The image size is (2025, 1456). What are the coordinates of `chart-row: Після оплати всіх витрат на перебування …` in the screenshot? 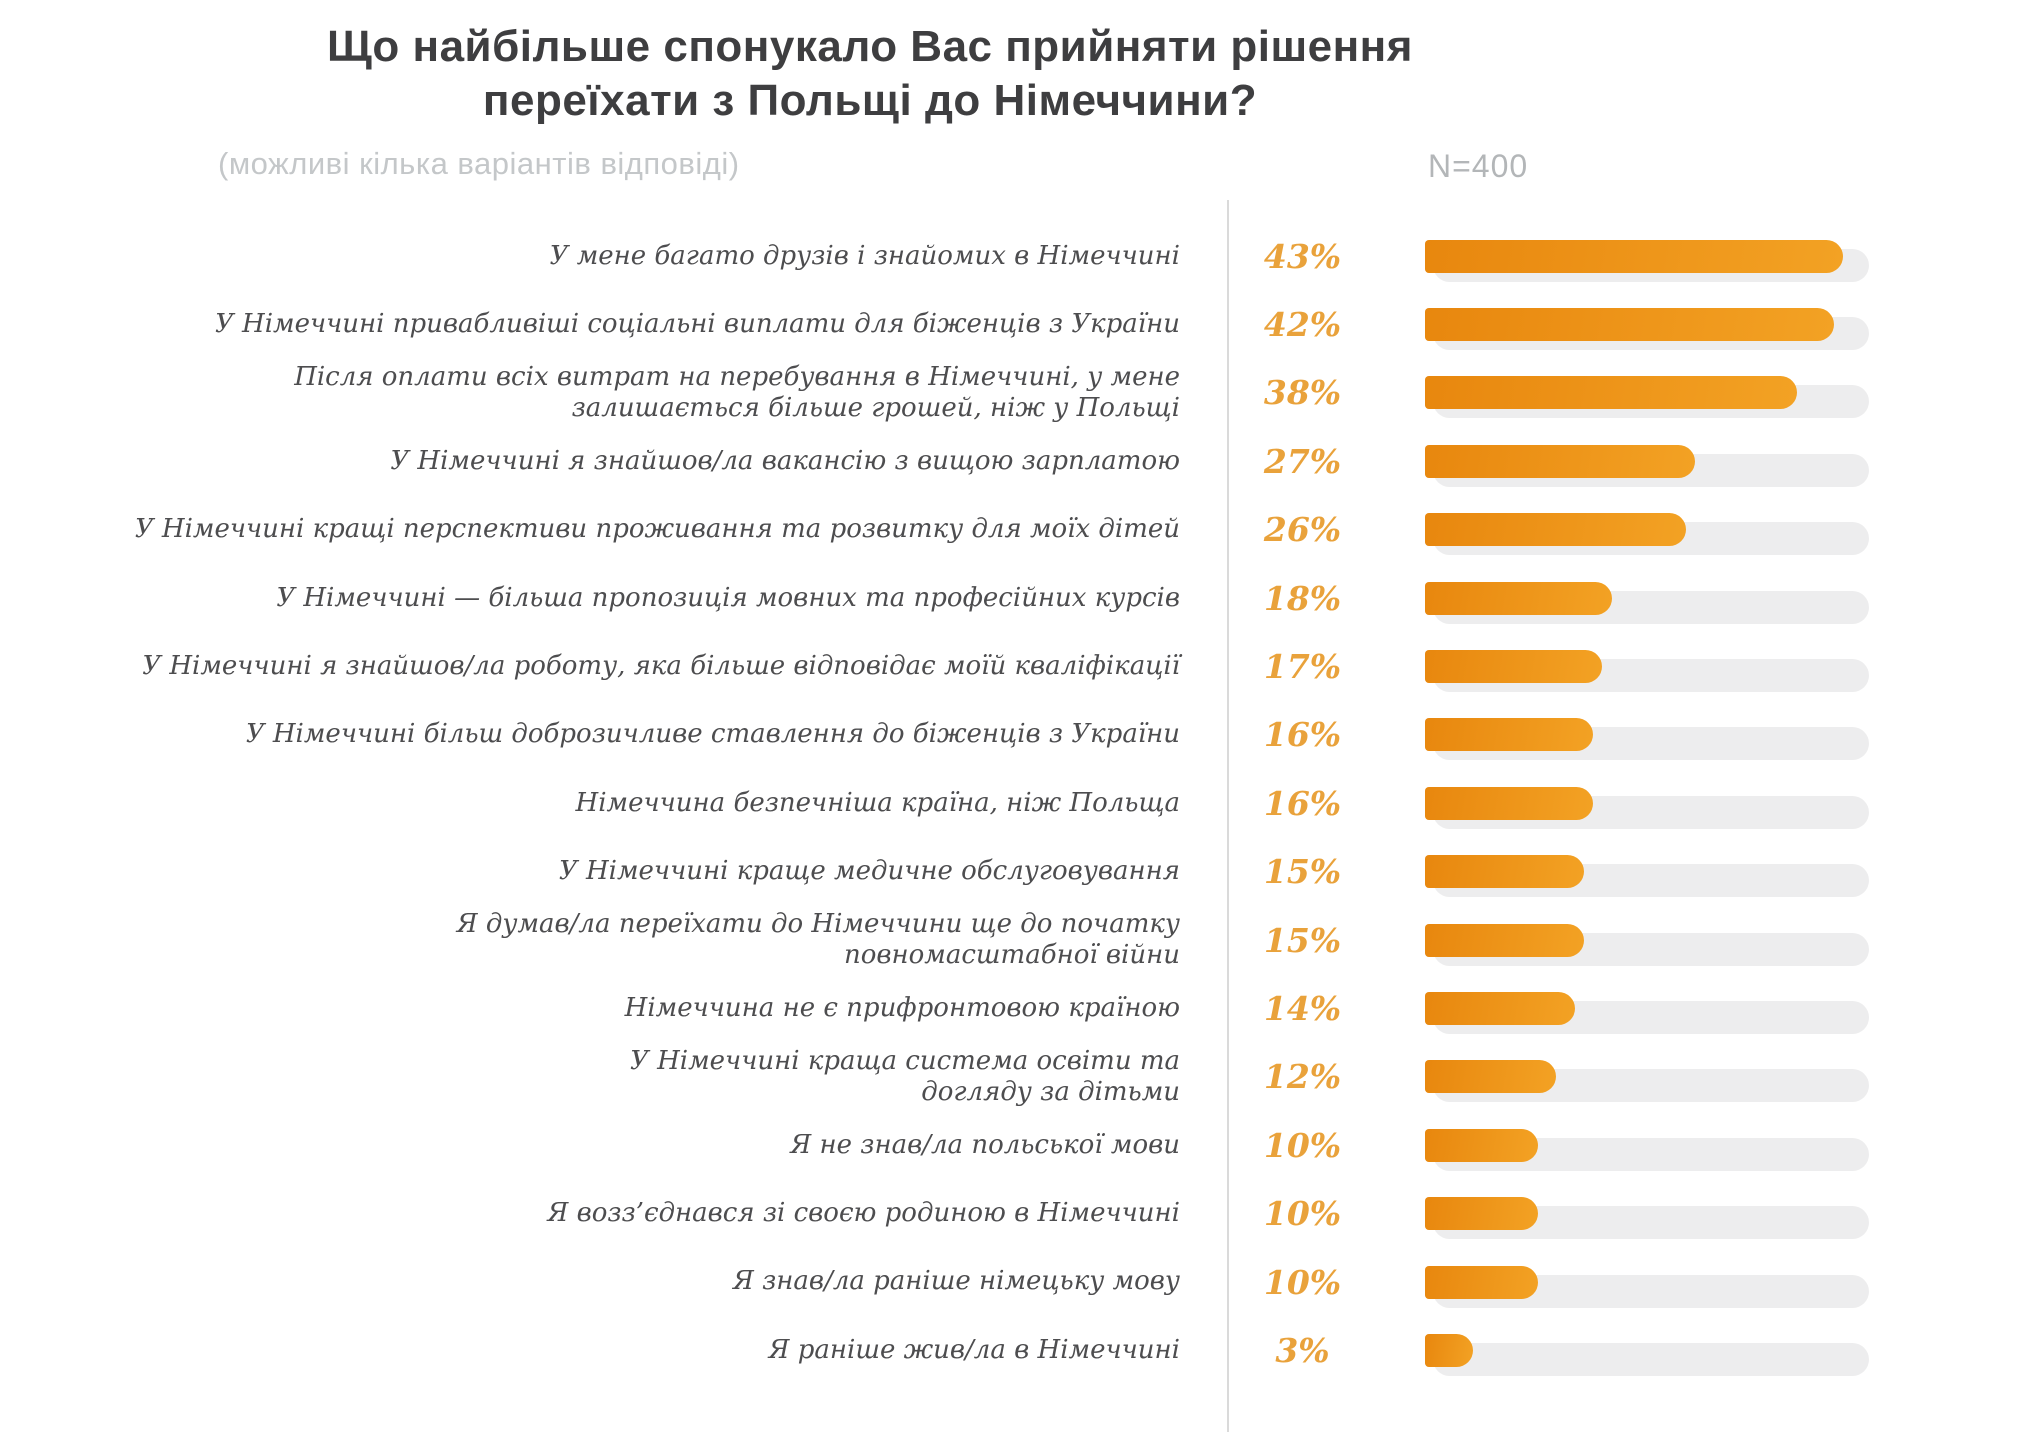 It's located at (1012, 393).